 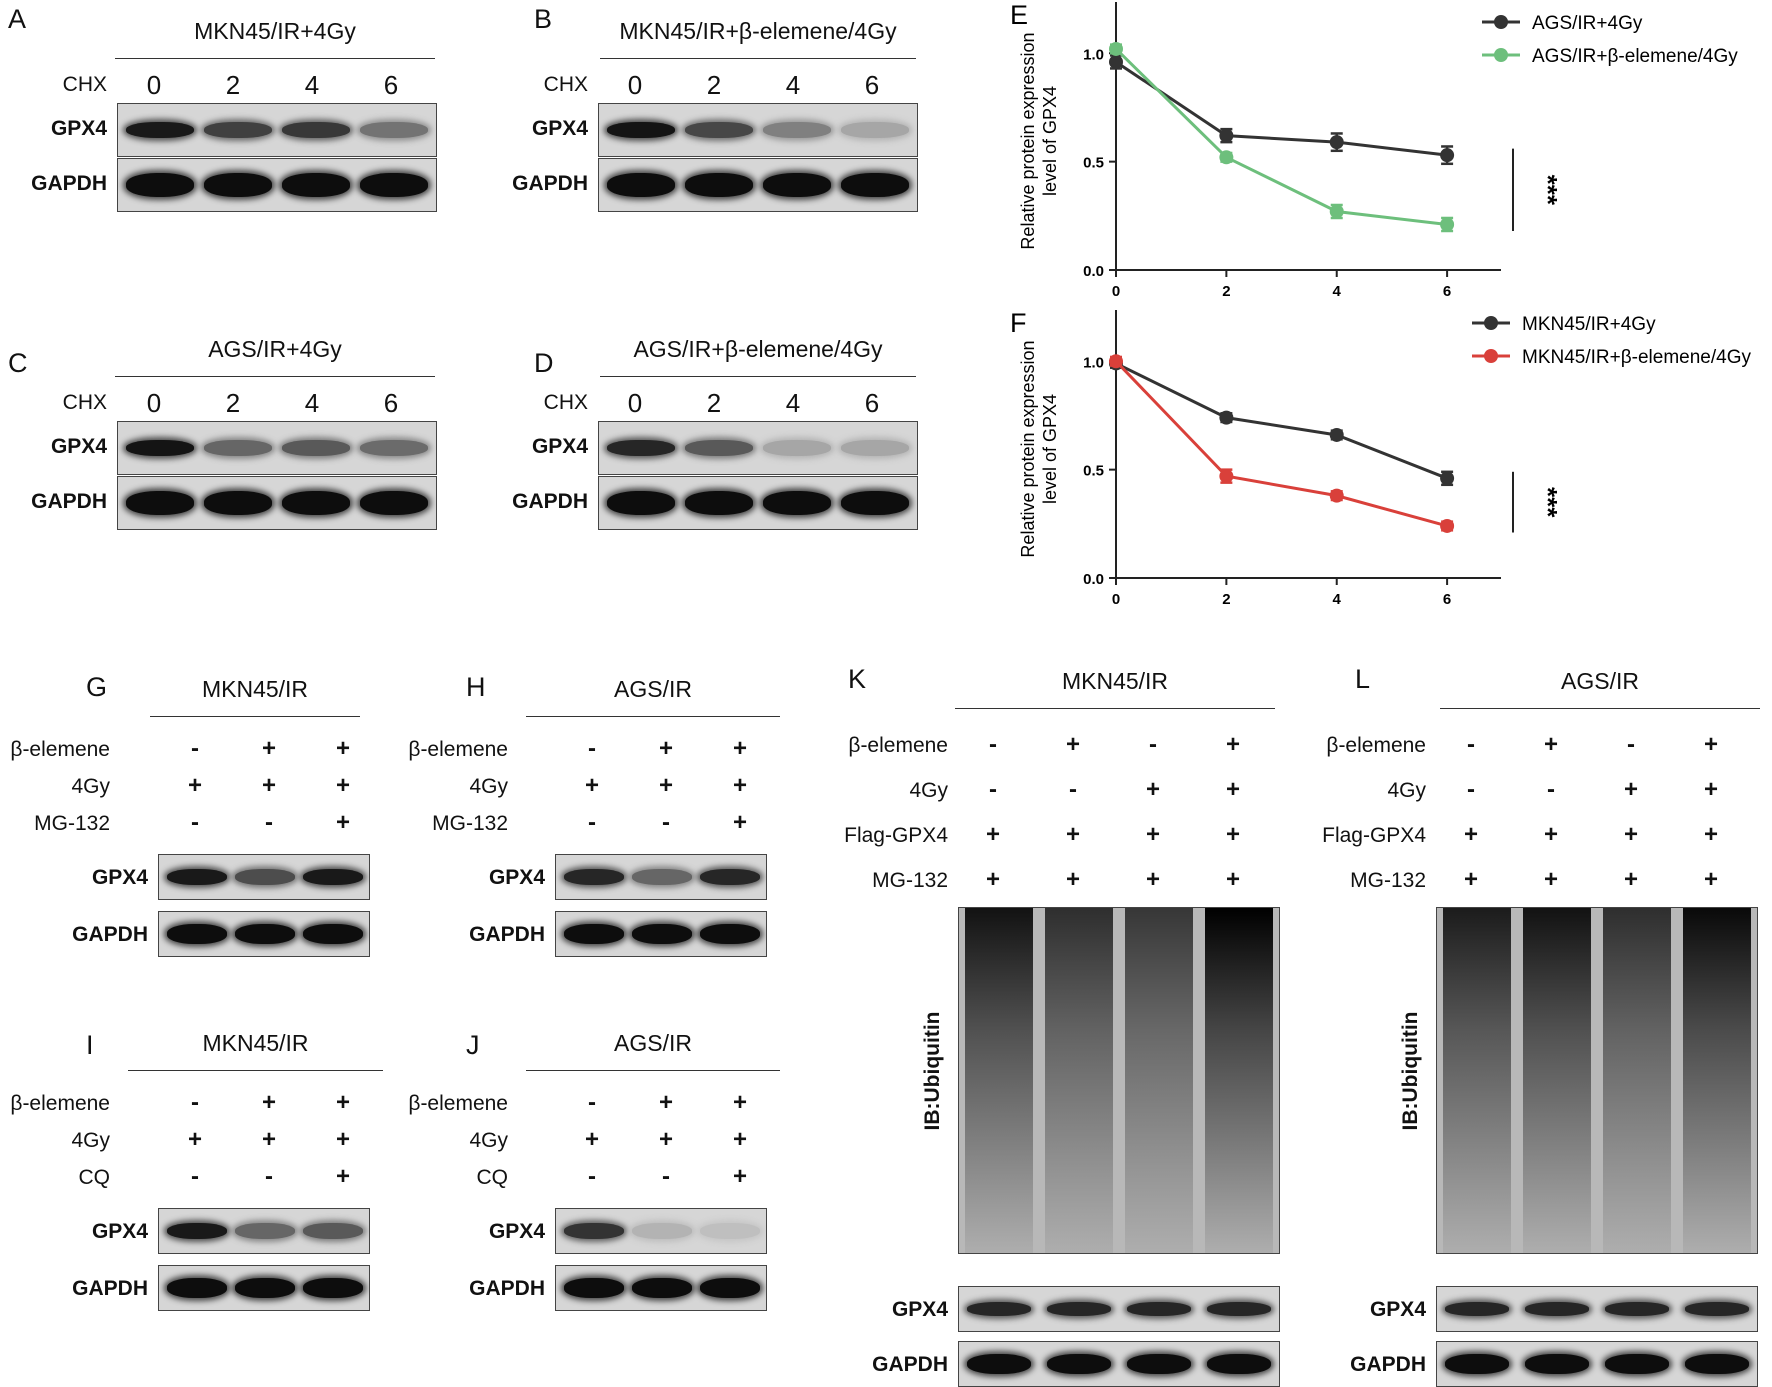 What do you see at coordinates (1635, 56) in the screenshot?
I see `legend-label: AGS/IR+β-elemene/4Gy` at bounding box center [1635, 56].